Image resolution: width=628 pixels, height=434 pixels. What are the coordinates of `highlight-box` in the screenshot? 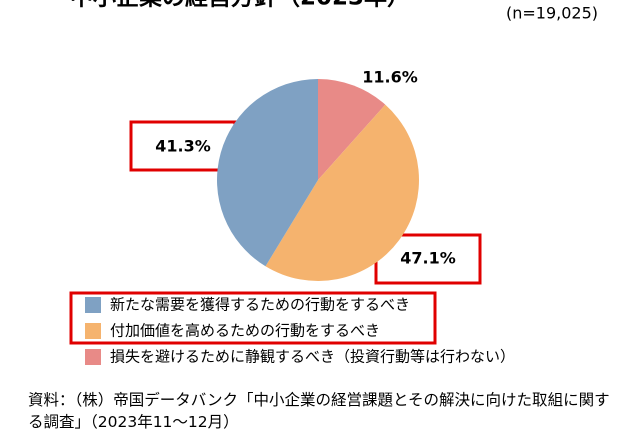 It's located at (253, 318).